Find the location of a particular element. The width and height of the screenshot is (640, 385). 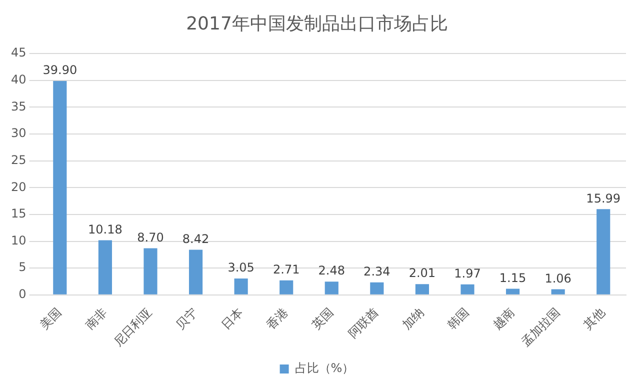

x-tick-label: 尼日利亚 is located at coordinates (132, 327).